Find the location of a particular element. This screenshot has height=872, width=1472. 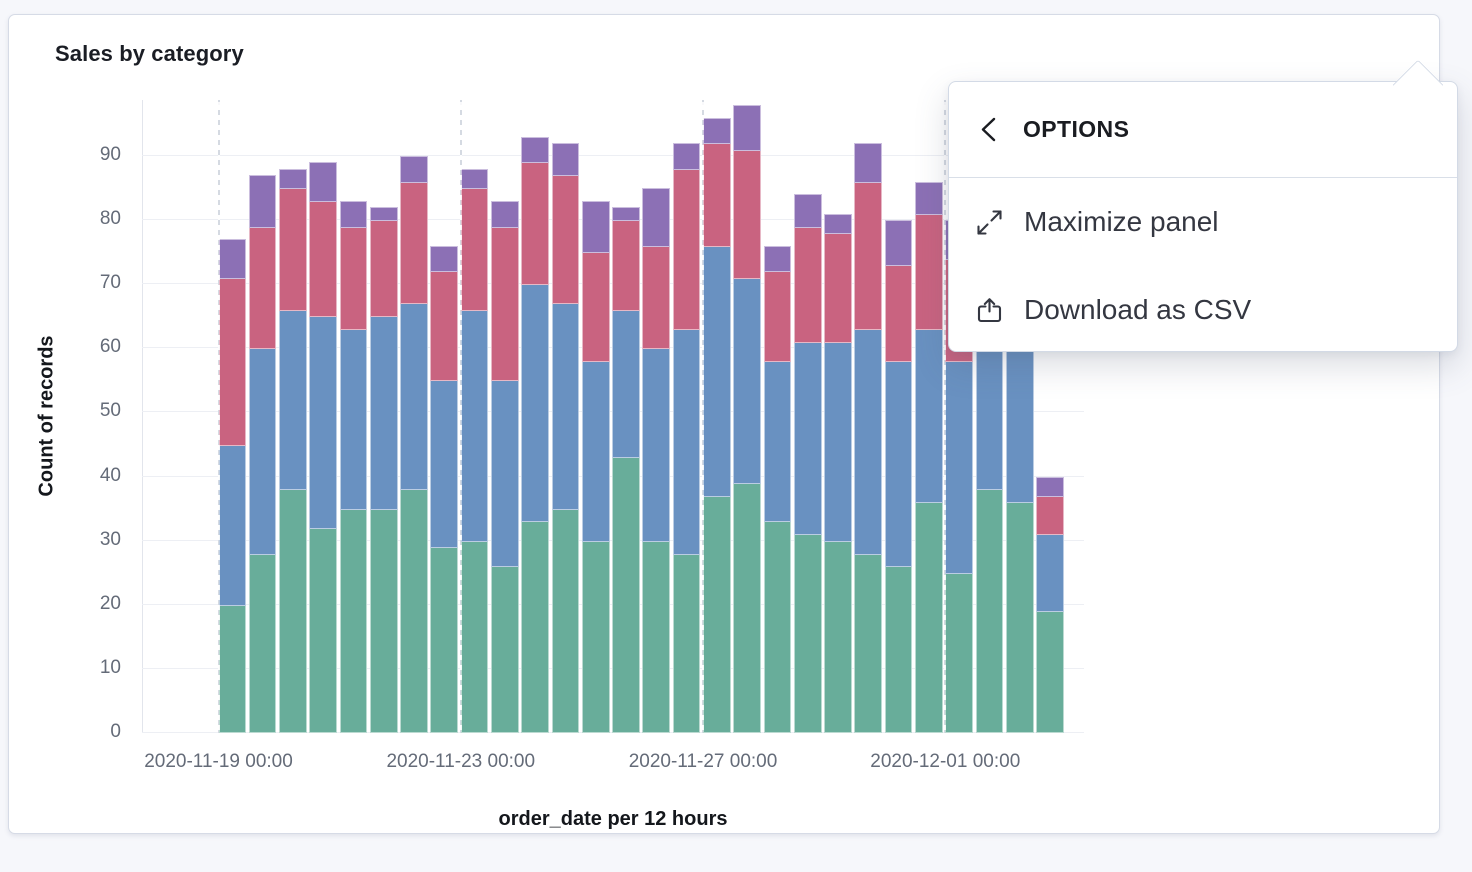

options-back-button: OPTIONS is located at coordinates (1203, 129).